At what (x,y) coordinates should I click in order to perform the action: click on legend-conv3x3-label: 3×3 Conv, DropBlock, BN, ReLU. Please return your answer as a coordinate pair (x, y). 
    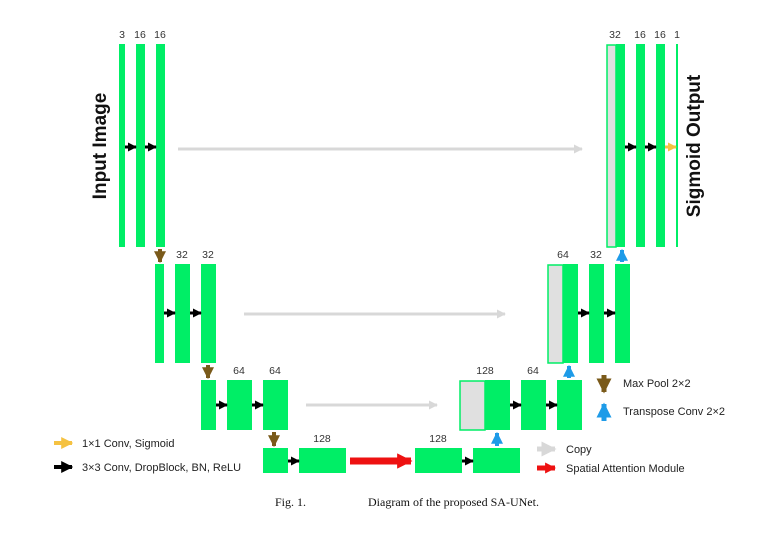
    Looking at the image, I should click on (161, 468).